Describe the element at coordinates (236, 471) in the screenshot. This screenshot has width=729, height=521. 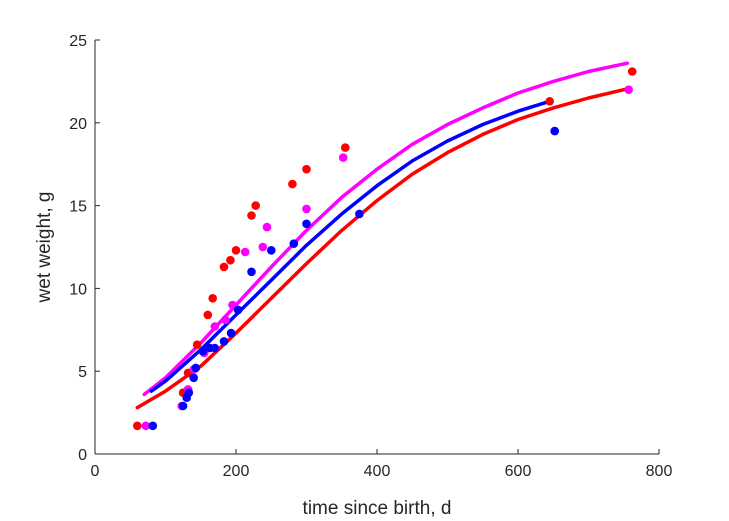
I see `x-tick-label: 200` at that location.